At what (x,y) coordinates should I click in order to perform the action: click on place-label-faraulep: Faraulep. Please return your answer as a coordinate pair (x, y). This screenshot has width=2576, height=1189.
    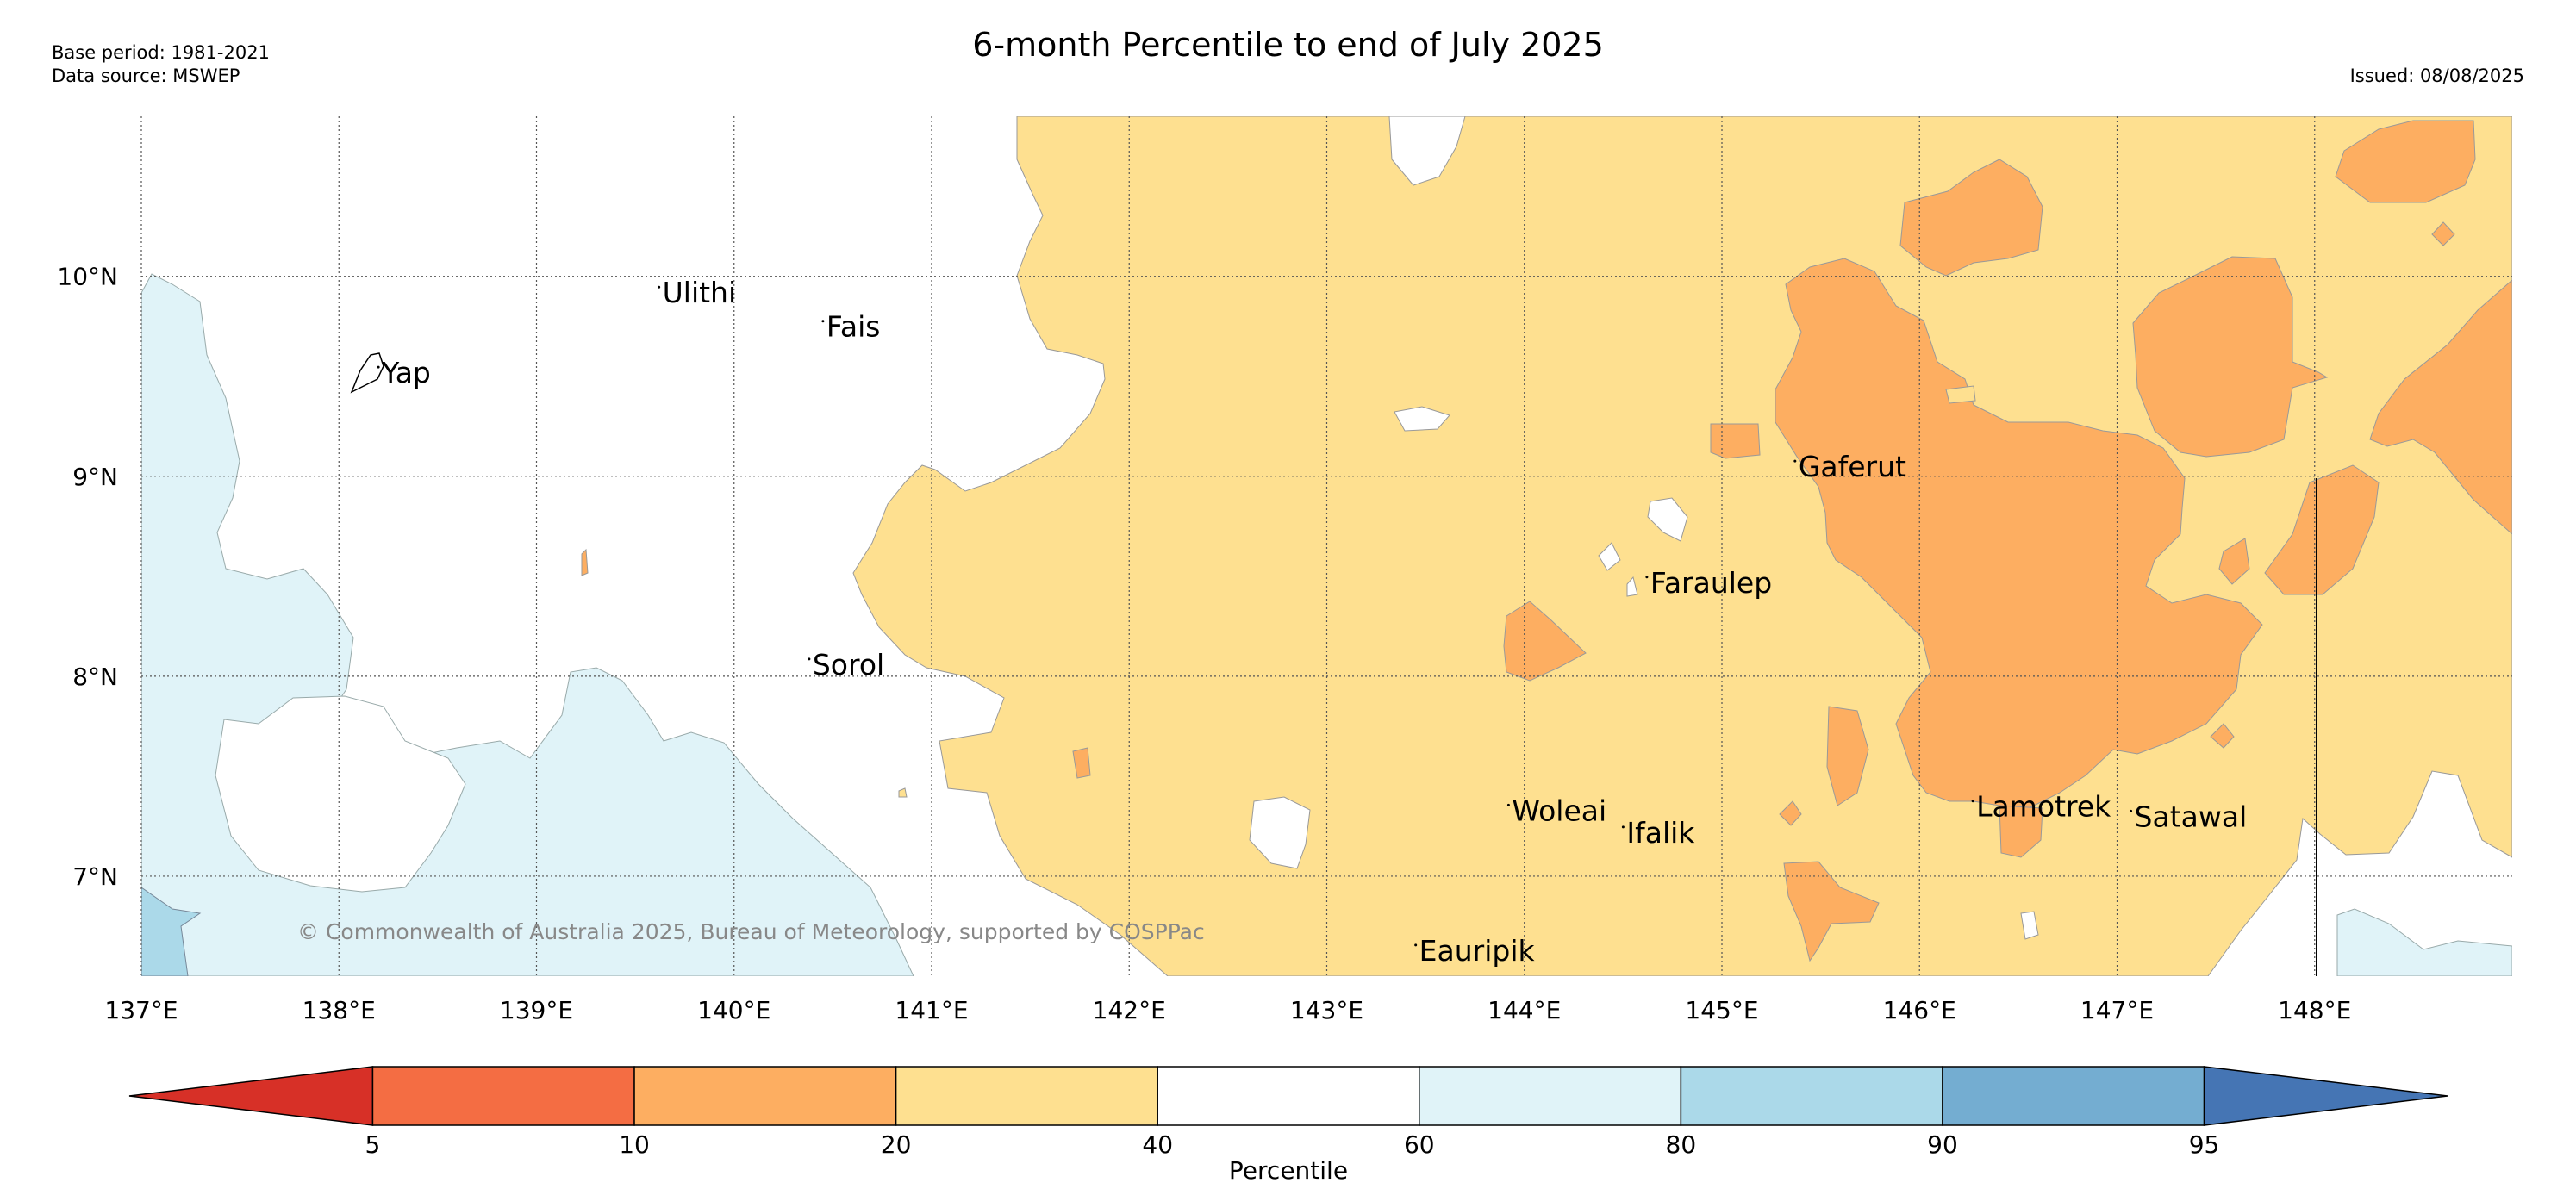
    Looking at the image, I should click on (1711, 583).